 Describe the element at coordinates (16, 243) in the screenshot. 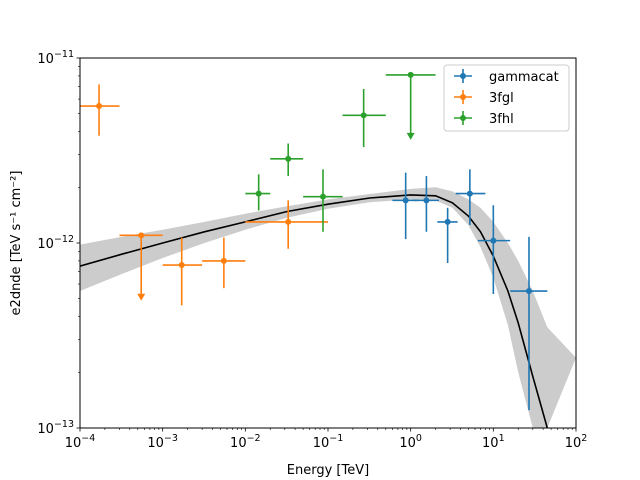

I see `y-axis-label: e2dnde [TeV s⁻¹ cm⁻²]` at that location.